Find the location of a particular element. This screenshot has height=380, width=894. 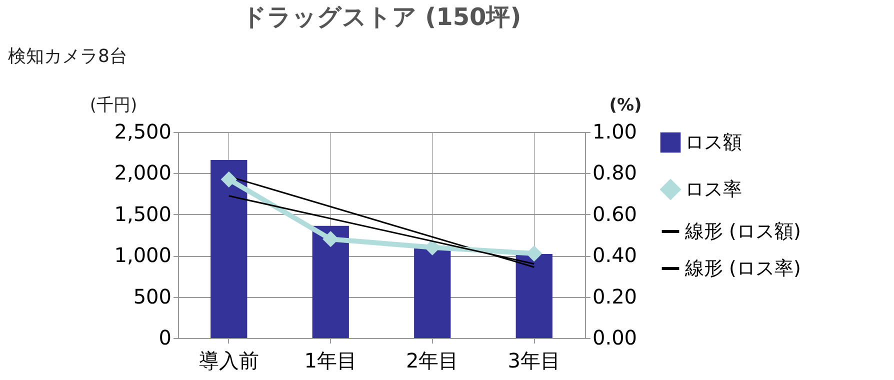

text: 検知カメラ8台 is located at coordinates (68, 56).